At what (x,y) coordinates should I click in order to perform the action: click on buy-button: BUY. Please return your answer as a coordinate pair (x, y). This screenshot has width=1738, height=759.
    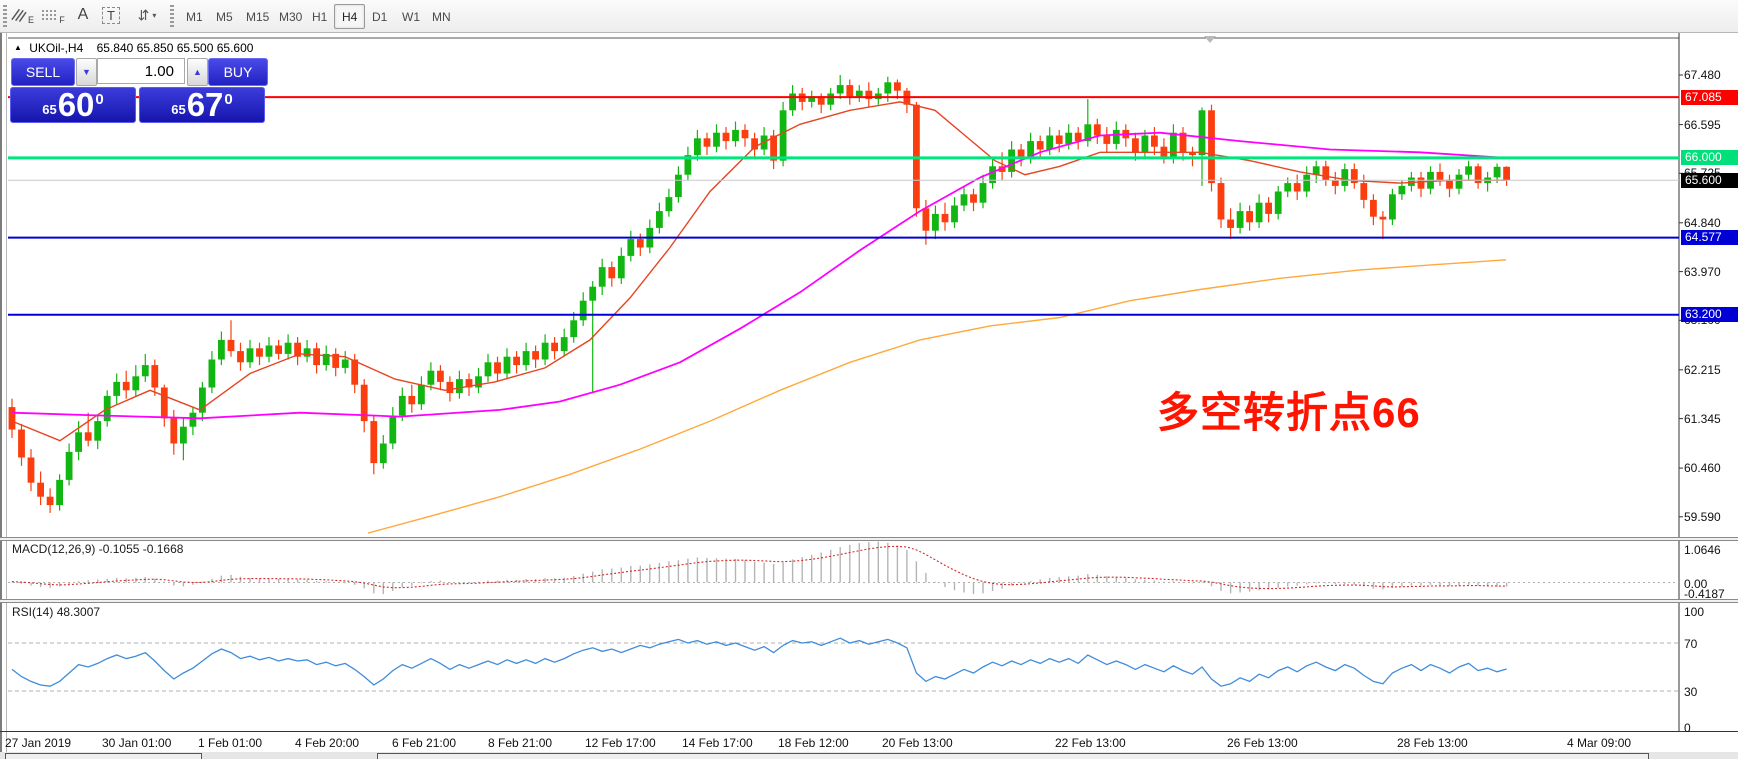
    Looking at the image, I should click on (238, 72).